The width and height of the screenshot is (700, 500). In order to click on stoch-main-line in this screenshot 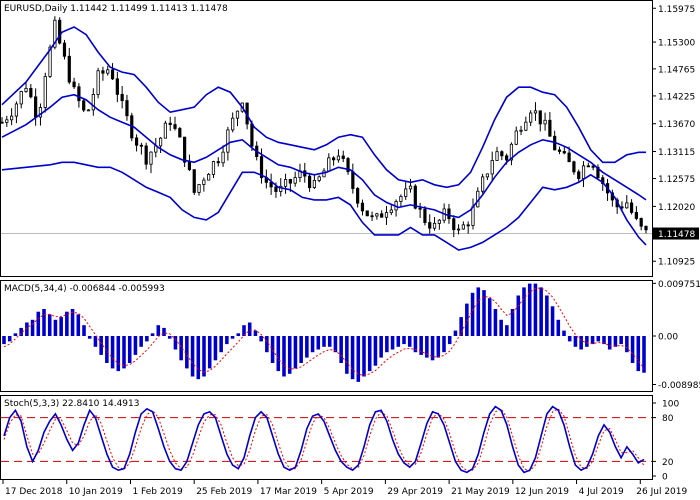, I will do `click(324, 439)`.